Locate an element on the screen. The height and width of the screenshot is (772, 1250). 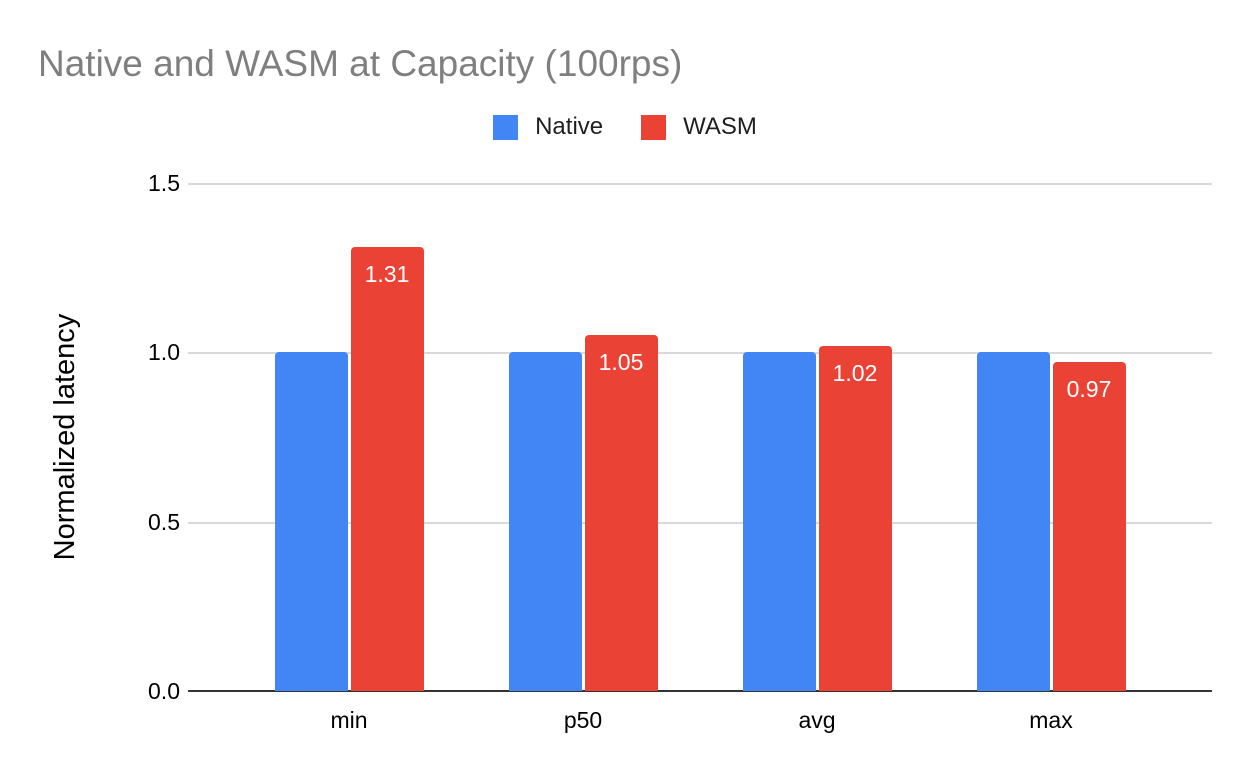
bar-value-label-wasm-avg: 1.02 is located at coordinates (855, 372).